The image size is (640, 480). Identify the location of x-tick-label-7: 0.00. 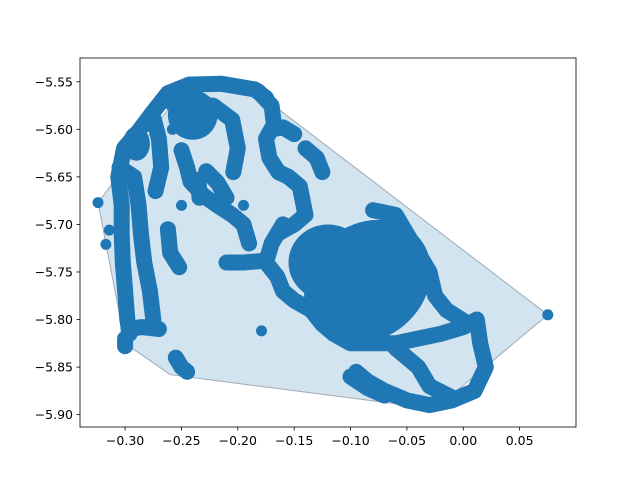
(463, 440).